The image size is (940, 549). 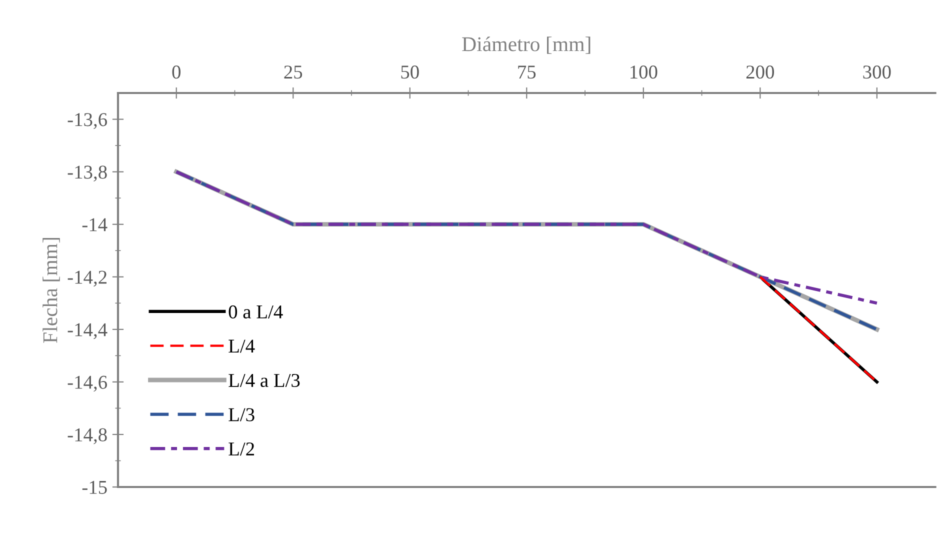 What do you see at coordinates (176, 72) in the screenshot?
I see `x-tick-label: 0` at bounding box center [176, 72].